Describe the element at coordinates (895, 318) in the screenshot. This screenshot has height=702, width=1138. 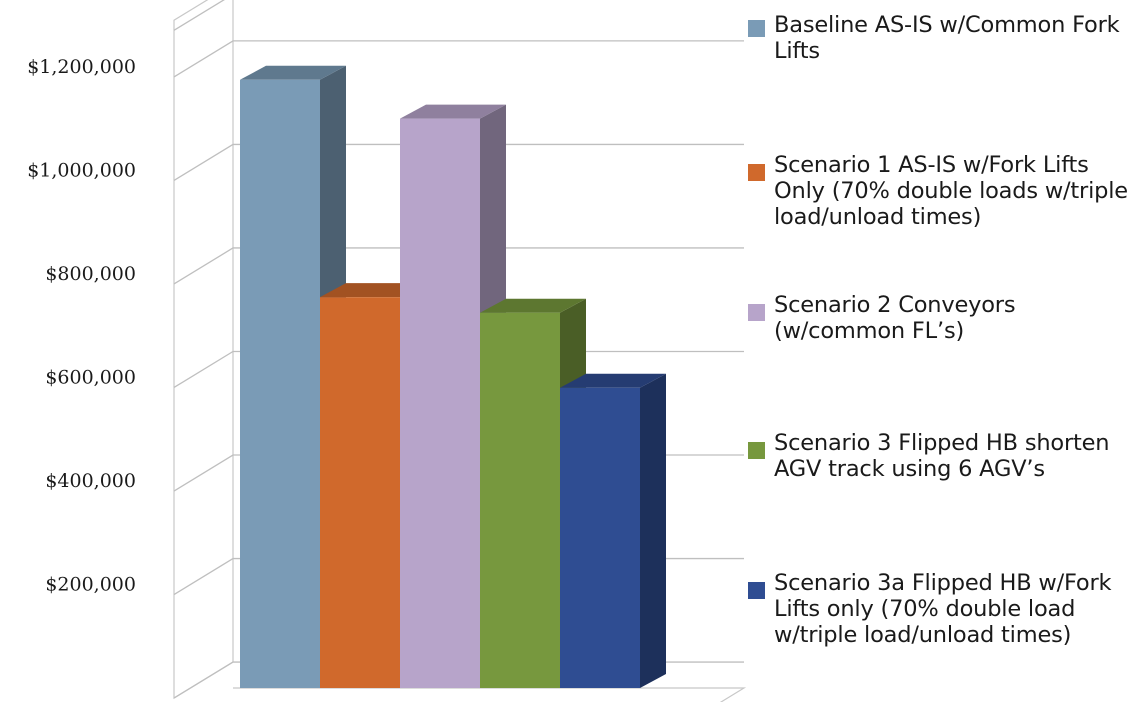
I see `legend-label: Scenario 2 Conveyors (w/common FL’s)` at that location.